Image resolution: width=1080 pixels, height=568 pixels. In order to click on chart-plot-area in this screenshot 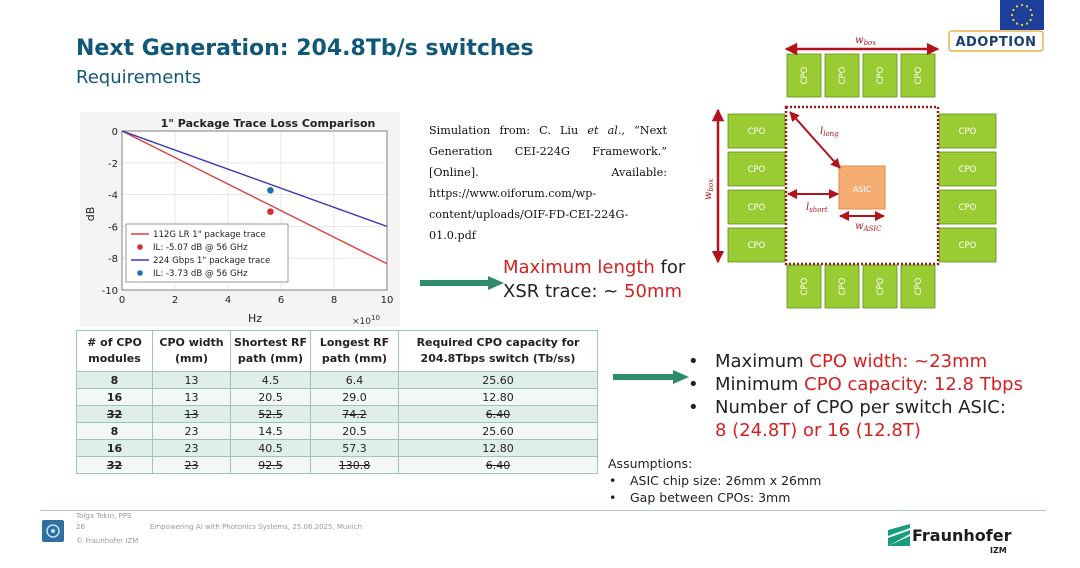, I will do `click(254, 210)`.